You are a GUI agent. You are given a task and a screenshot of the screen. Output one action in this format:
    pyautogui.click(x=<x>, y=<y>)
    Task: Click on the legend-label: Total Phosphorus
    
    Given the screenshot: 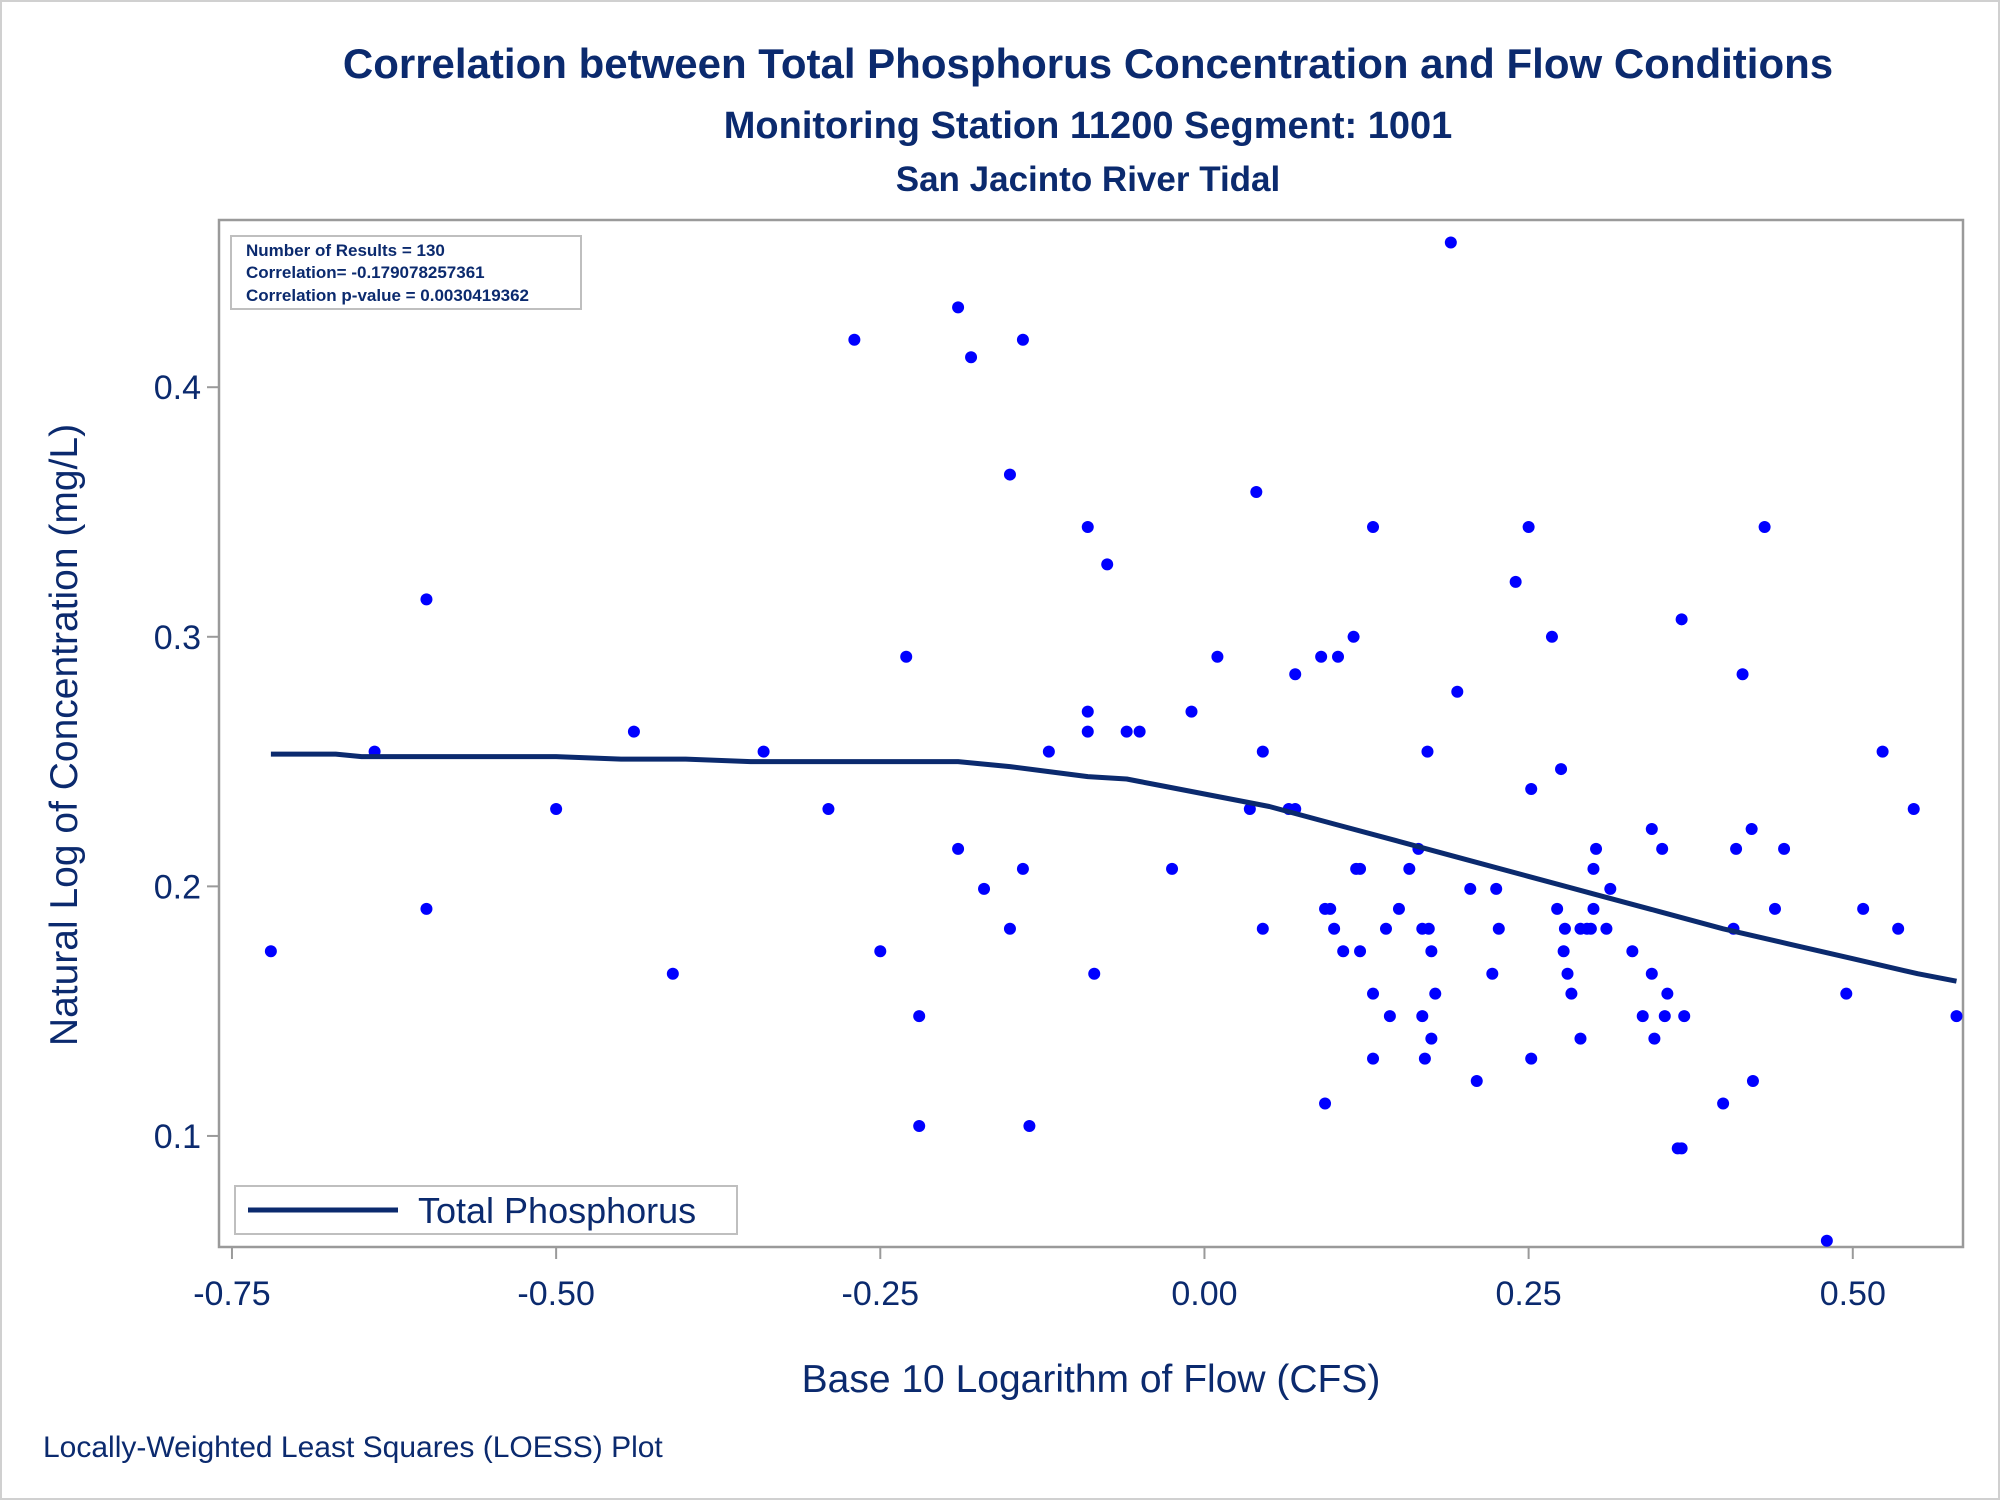 What is the action you would take?
    pyautogui.click(x=557, y=1210)
    